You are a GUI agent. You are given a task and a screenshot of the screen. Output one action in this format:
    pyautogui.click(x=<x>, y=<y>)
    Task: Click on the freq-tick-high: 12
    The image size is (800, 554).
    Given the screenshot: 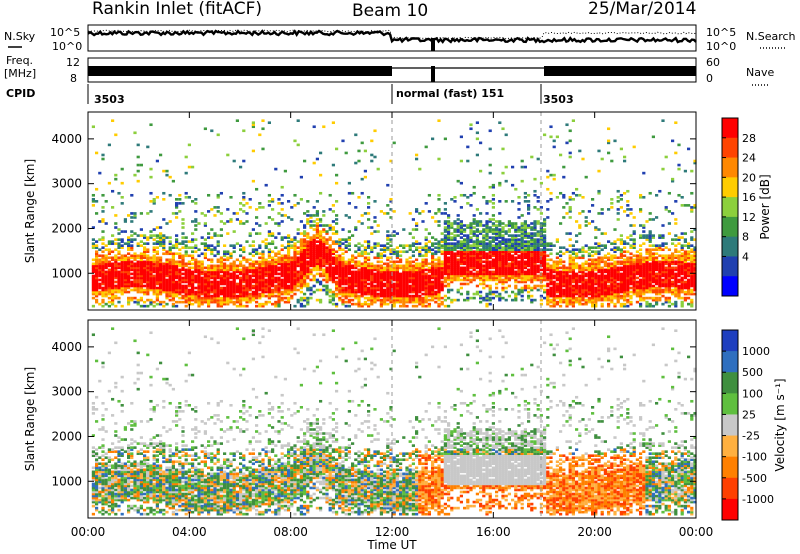 What is the action you would take?
    pyautogui.click(x=73, y=62)
    